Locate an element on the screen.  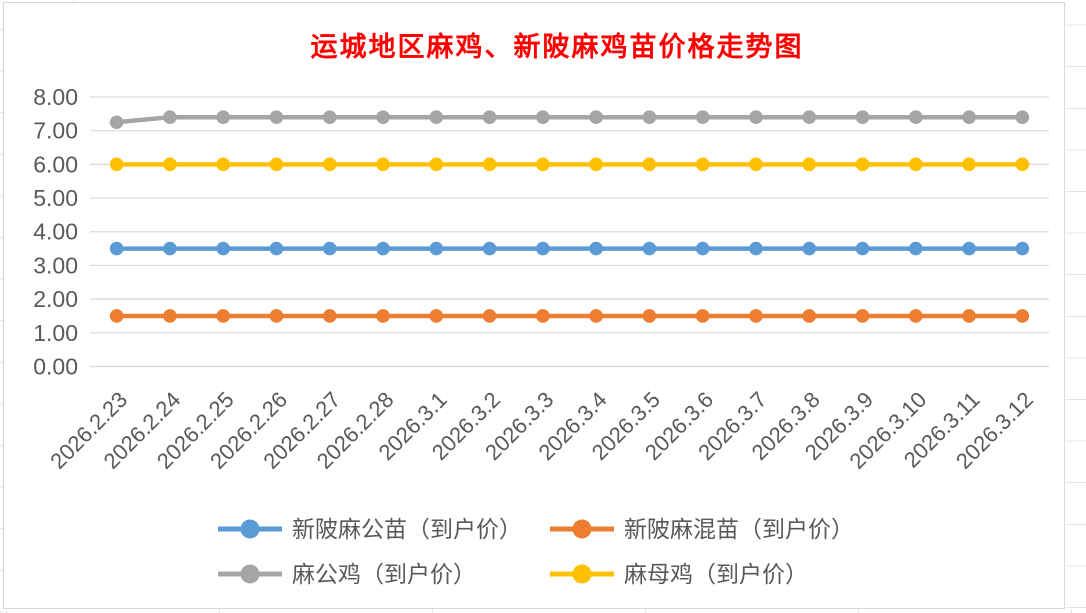
y-axis-tick-label: 7.00 is located at coordinates (55, 131).